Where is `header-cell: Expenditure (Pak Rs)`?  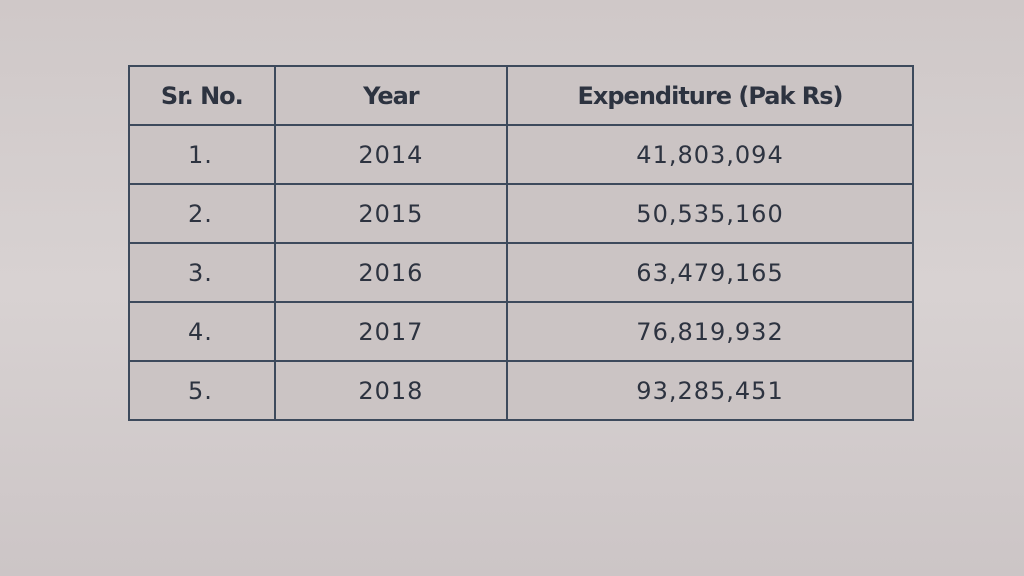
header-cell: Expenditure (Pak Rs) is located at coordinates (710, 95).